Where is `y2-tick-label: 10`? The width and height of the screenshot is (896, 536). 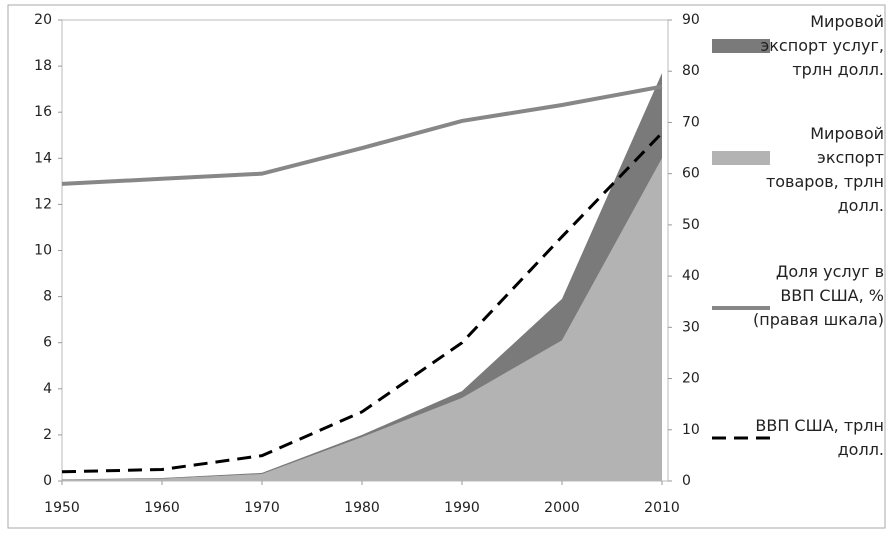
y2-tick-label: 10 is located at coordinates (691, 430).